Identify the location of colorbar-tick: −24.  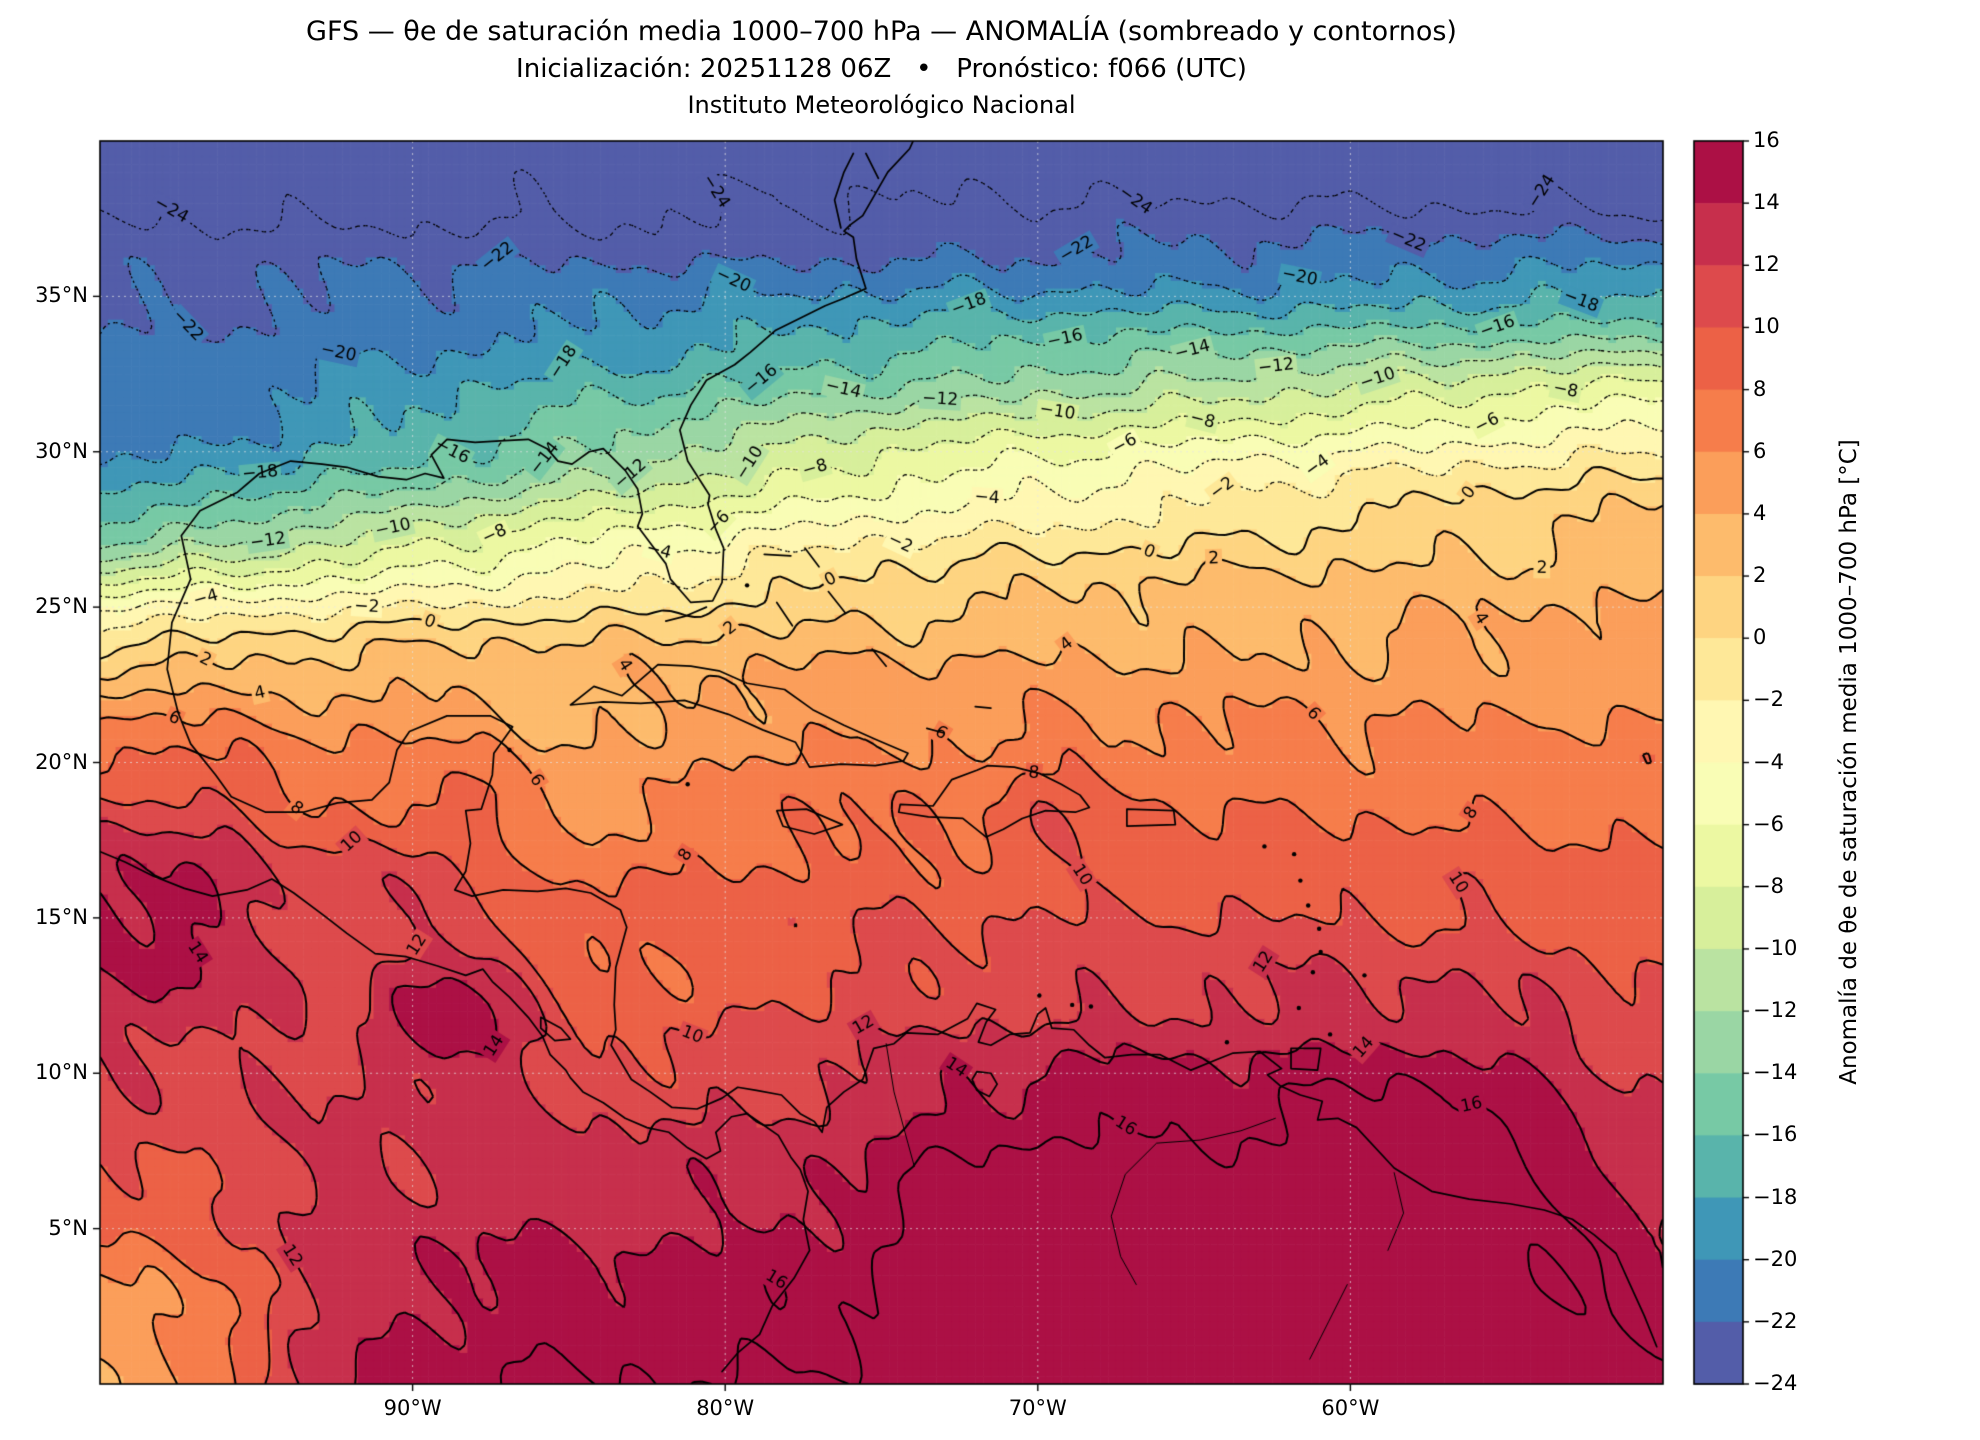
(1775, 1383).